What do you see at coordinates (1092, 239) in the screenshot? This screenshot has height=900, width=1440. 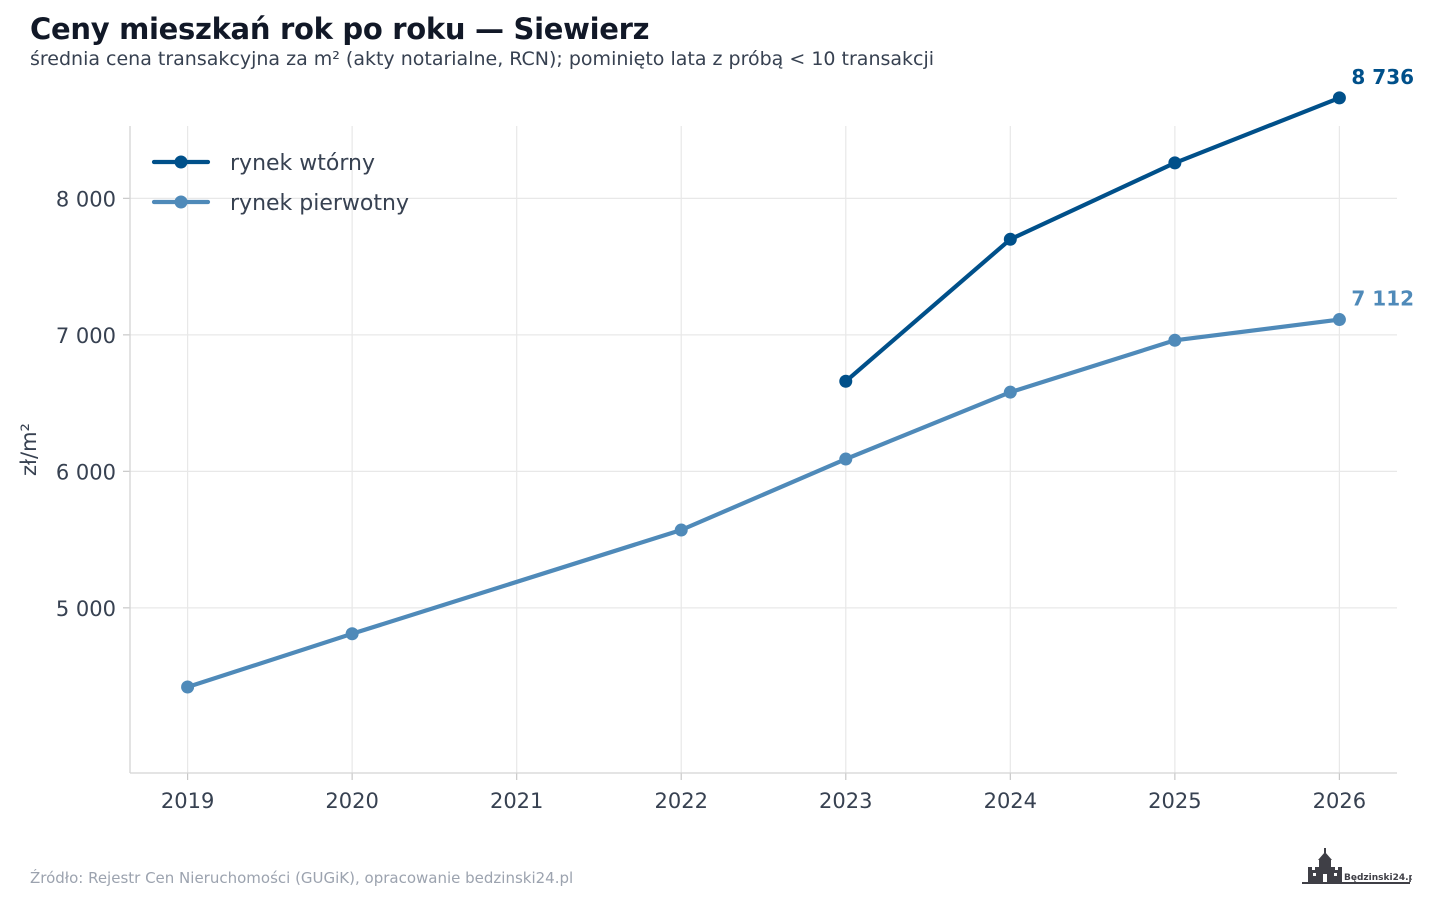 I see `series-line-rynek-wtorny` at bounding box center [1092, 239].